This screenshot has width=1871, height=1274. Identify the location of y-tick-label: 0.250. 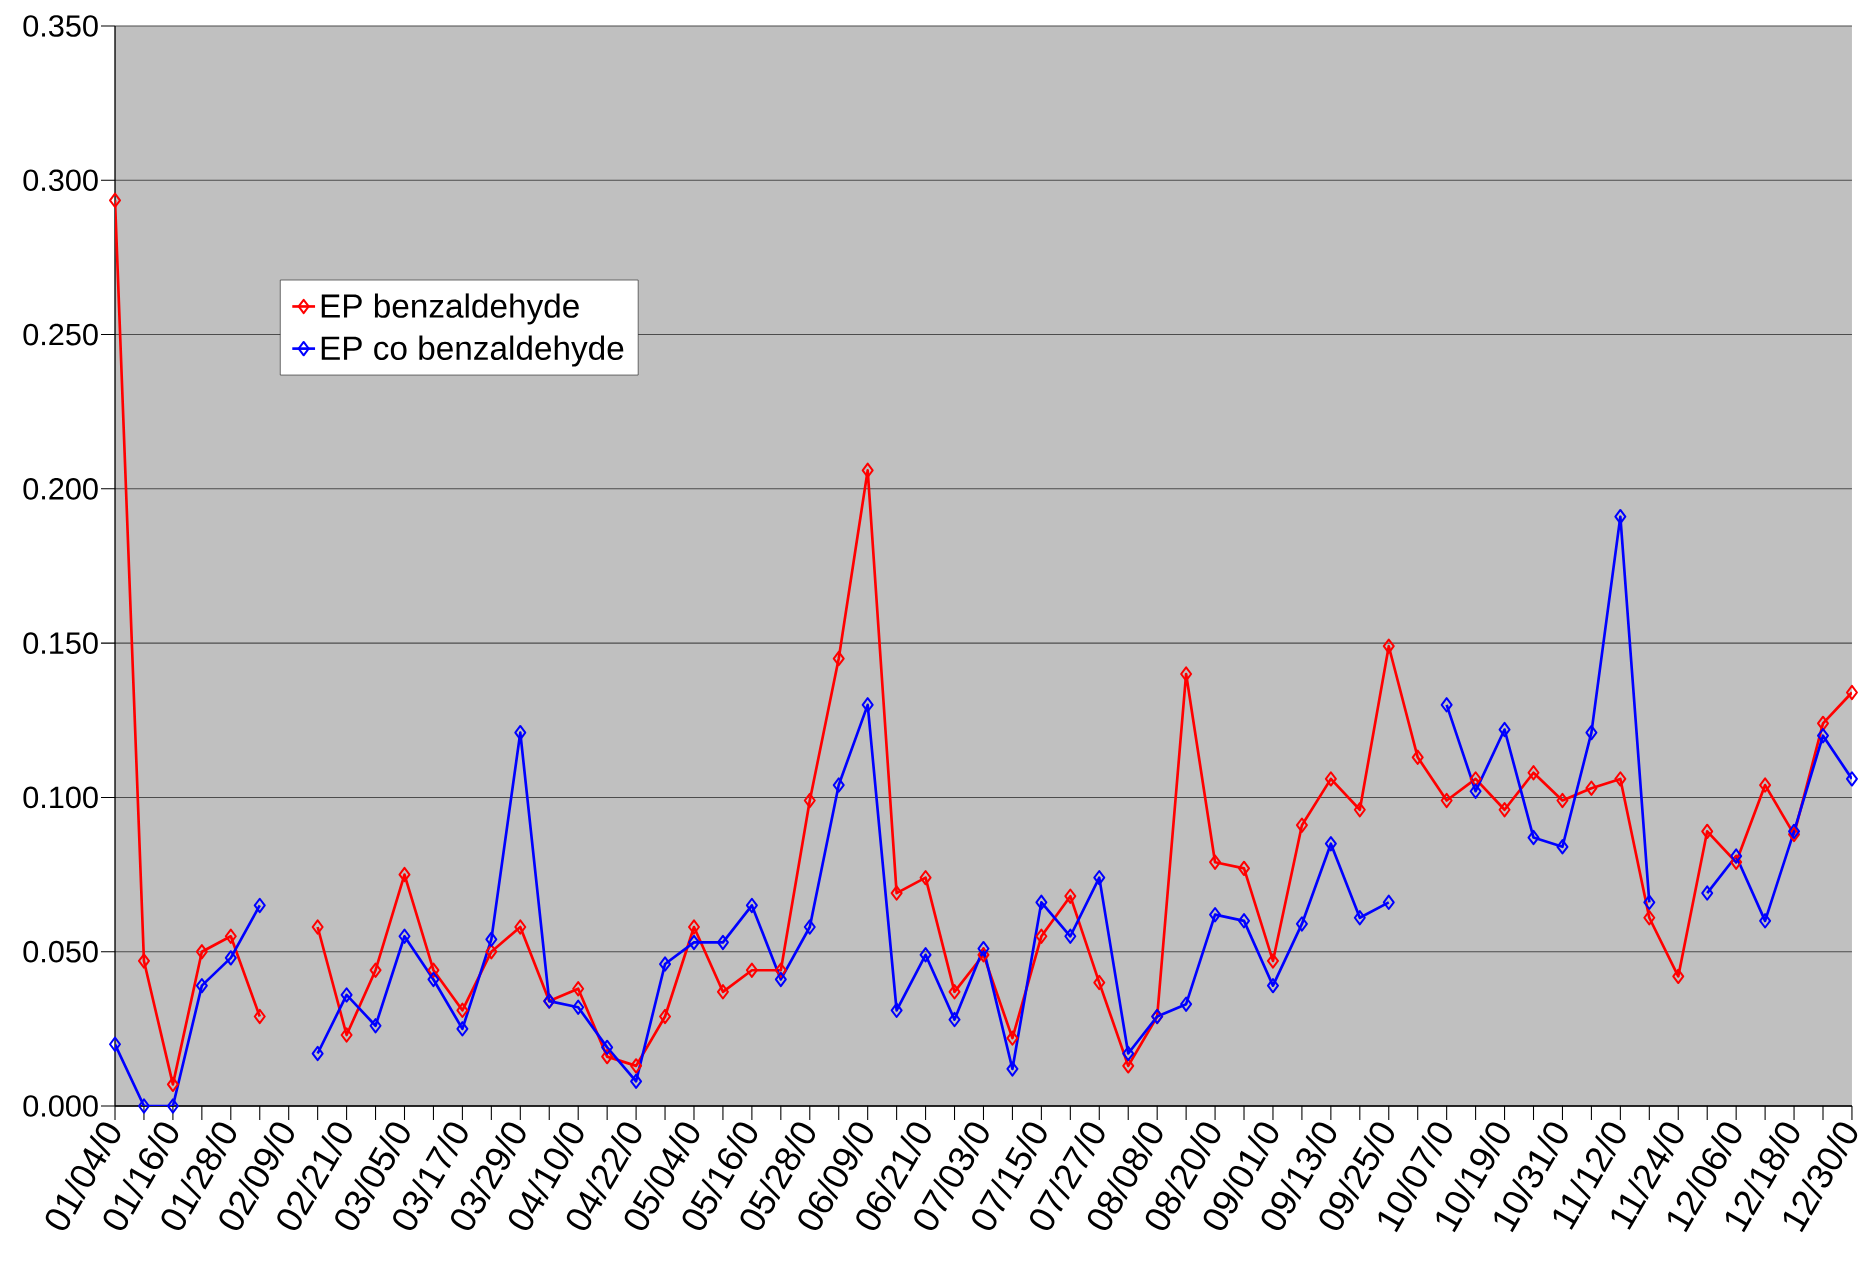
(60, 334).